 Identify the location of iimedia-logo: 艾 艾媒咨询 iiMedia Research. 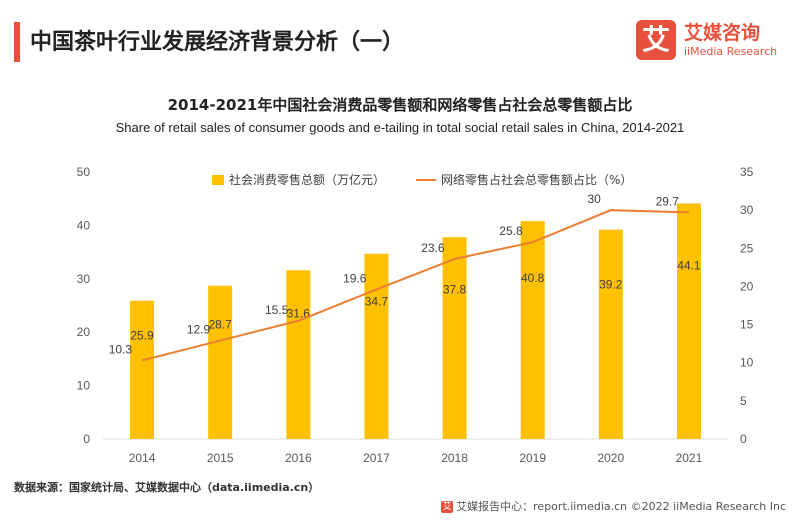
(711, 42).